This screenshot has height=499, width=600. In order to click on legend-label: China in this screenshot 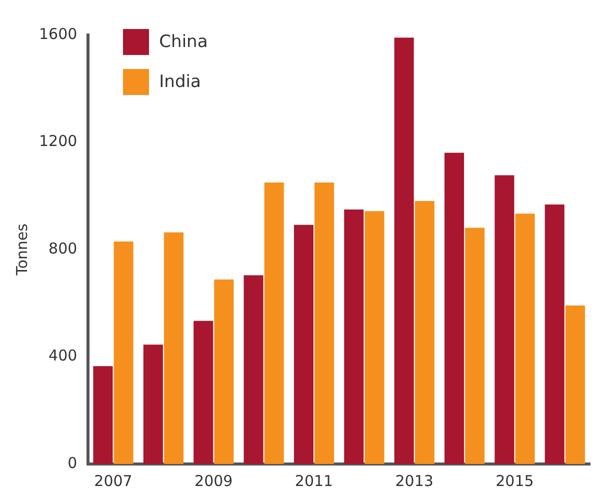, I will do `click(183, 42)`.